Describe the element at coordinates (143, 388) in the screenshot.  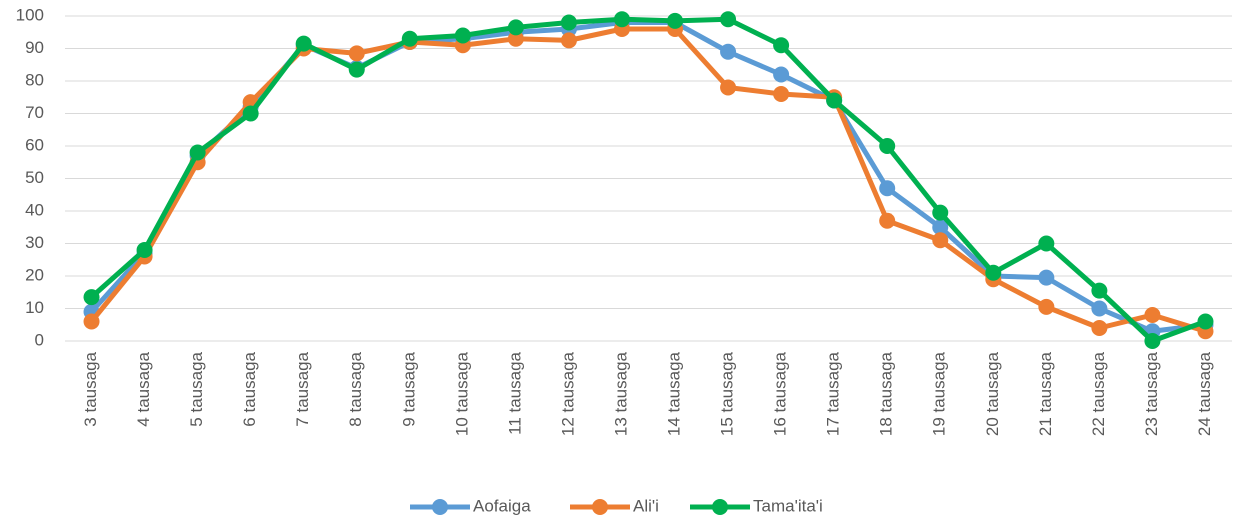
I see `x-tick-label: 4 tausaga` at that location.